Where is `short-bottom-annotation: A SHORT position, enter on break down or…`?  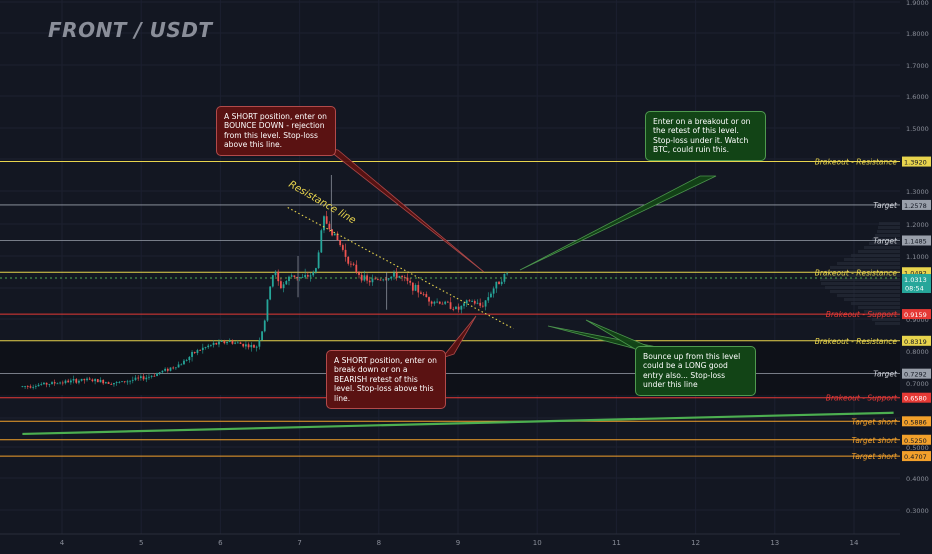
short-bottom-annotation: A SHORT position, enter on break down or… is located at coordinates (386, 380).